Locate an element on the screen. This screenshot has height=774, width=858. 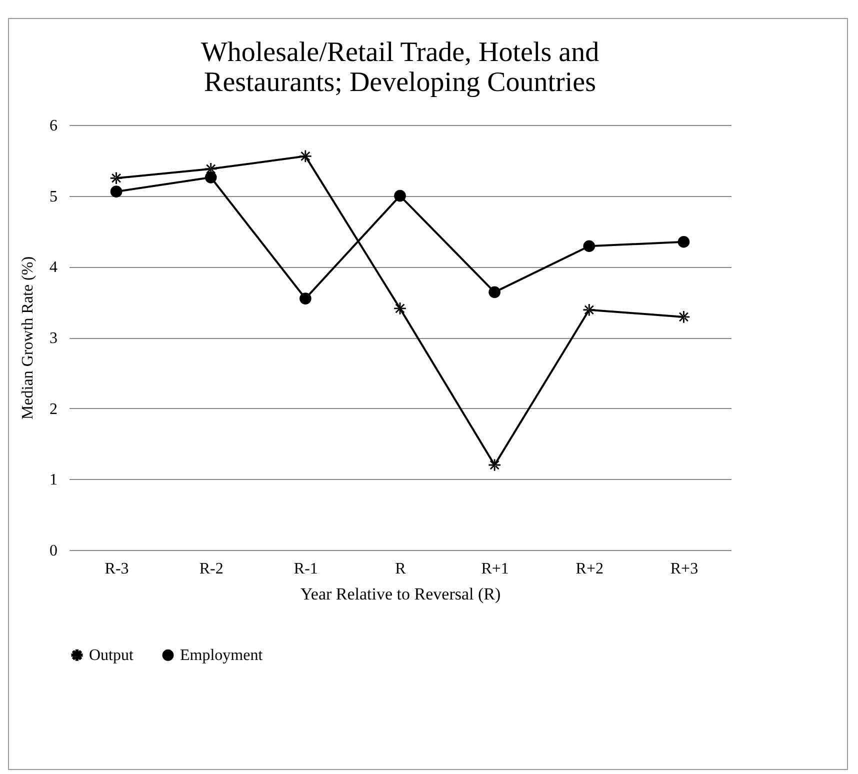
legend-label: Employment is located at coordinates (222, 655).